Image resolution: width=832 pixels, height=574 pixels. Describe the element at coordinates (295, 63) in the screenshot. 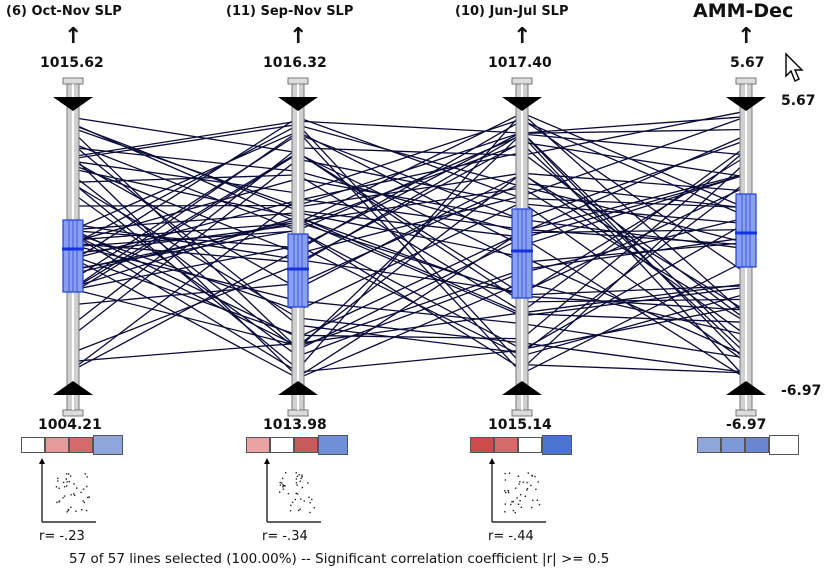

I see `axis-2-max: 1016.32` at that location.